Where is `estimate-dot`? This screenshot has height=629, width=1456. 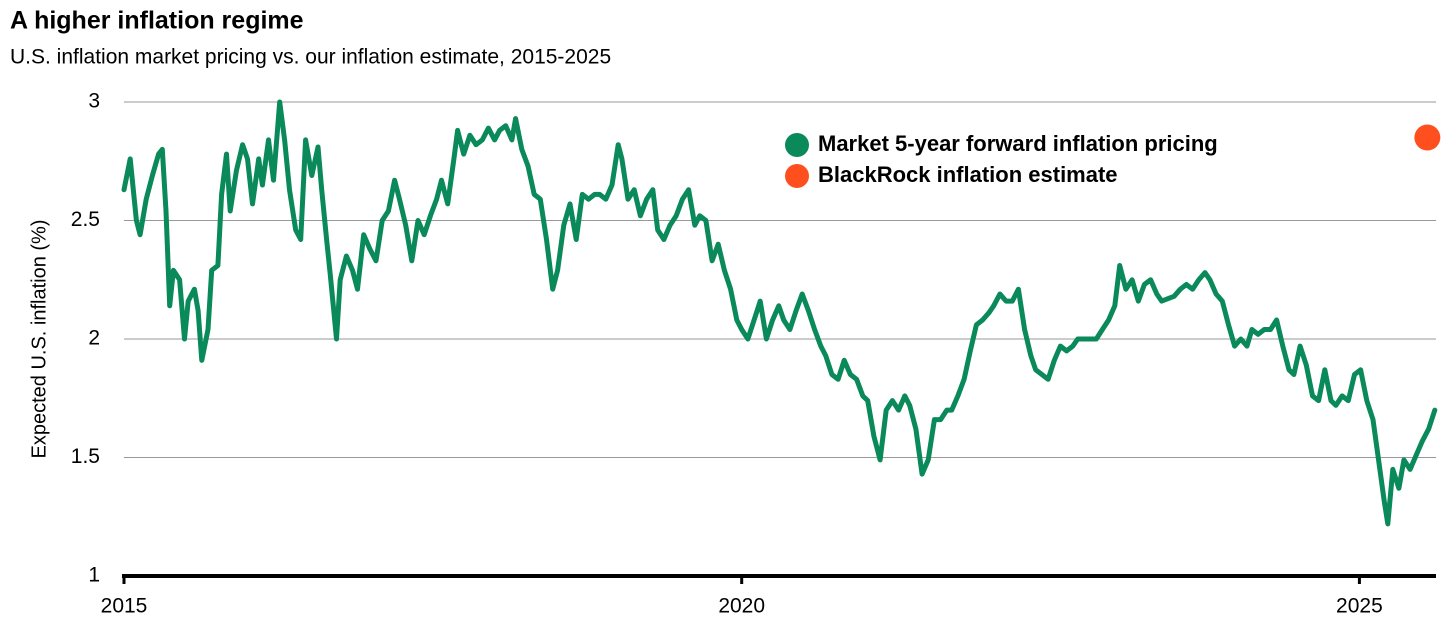
estimate-dot is located at coordinates (1427, 137).